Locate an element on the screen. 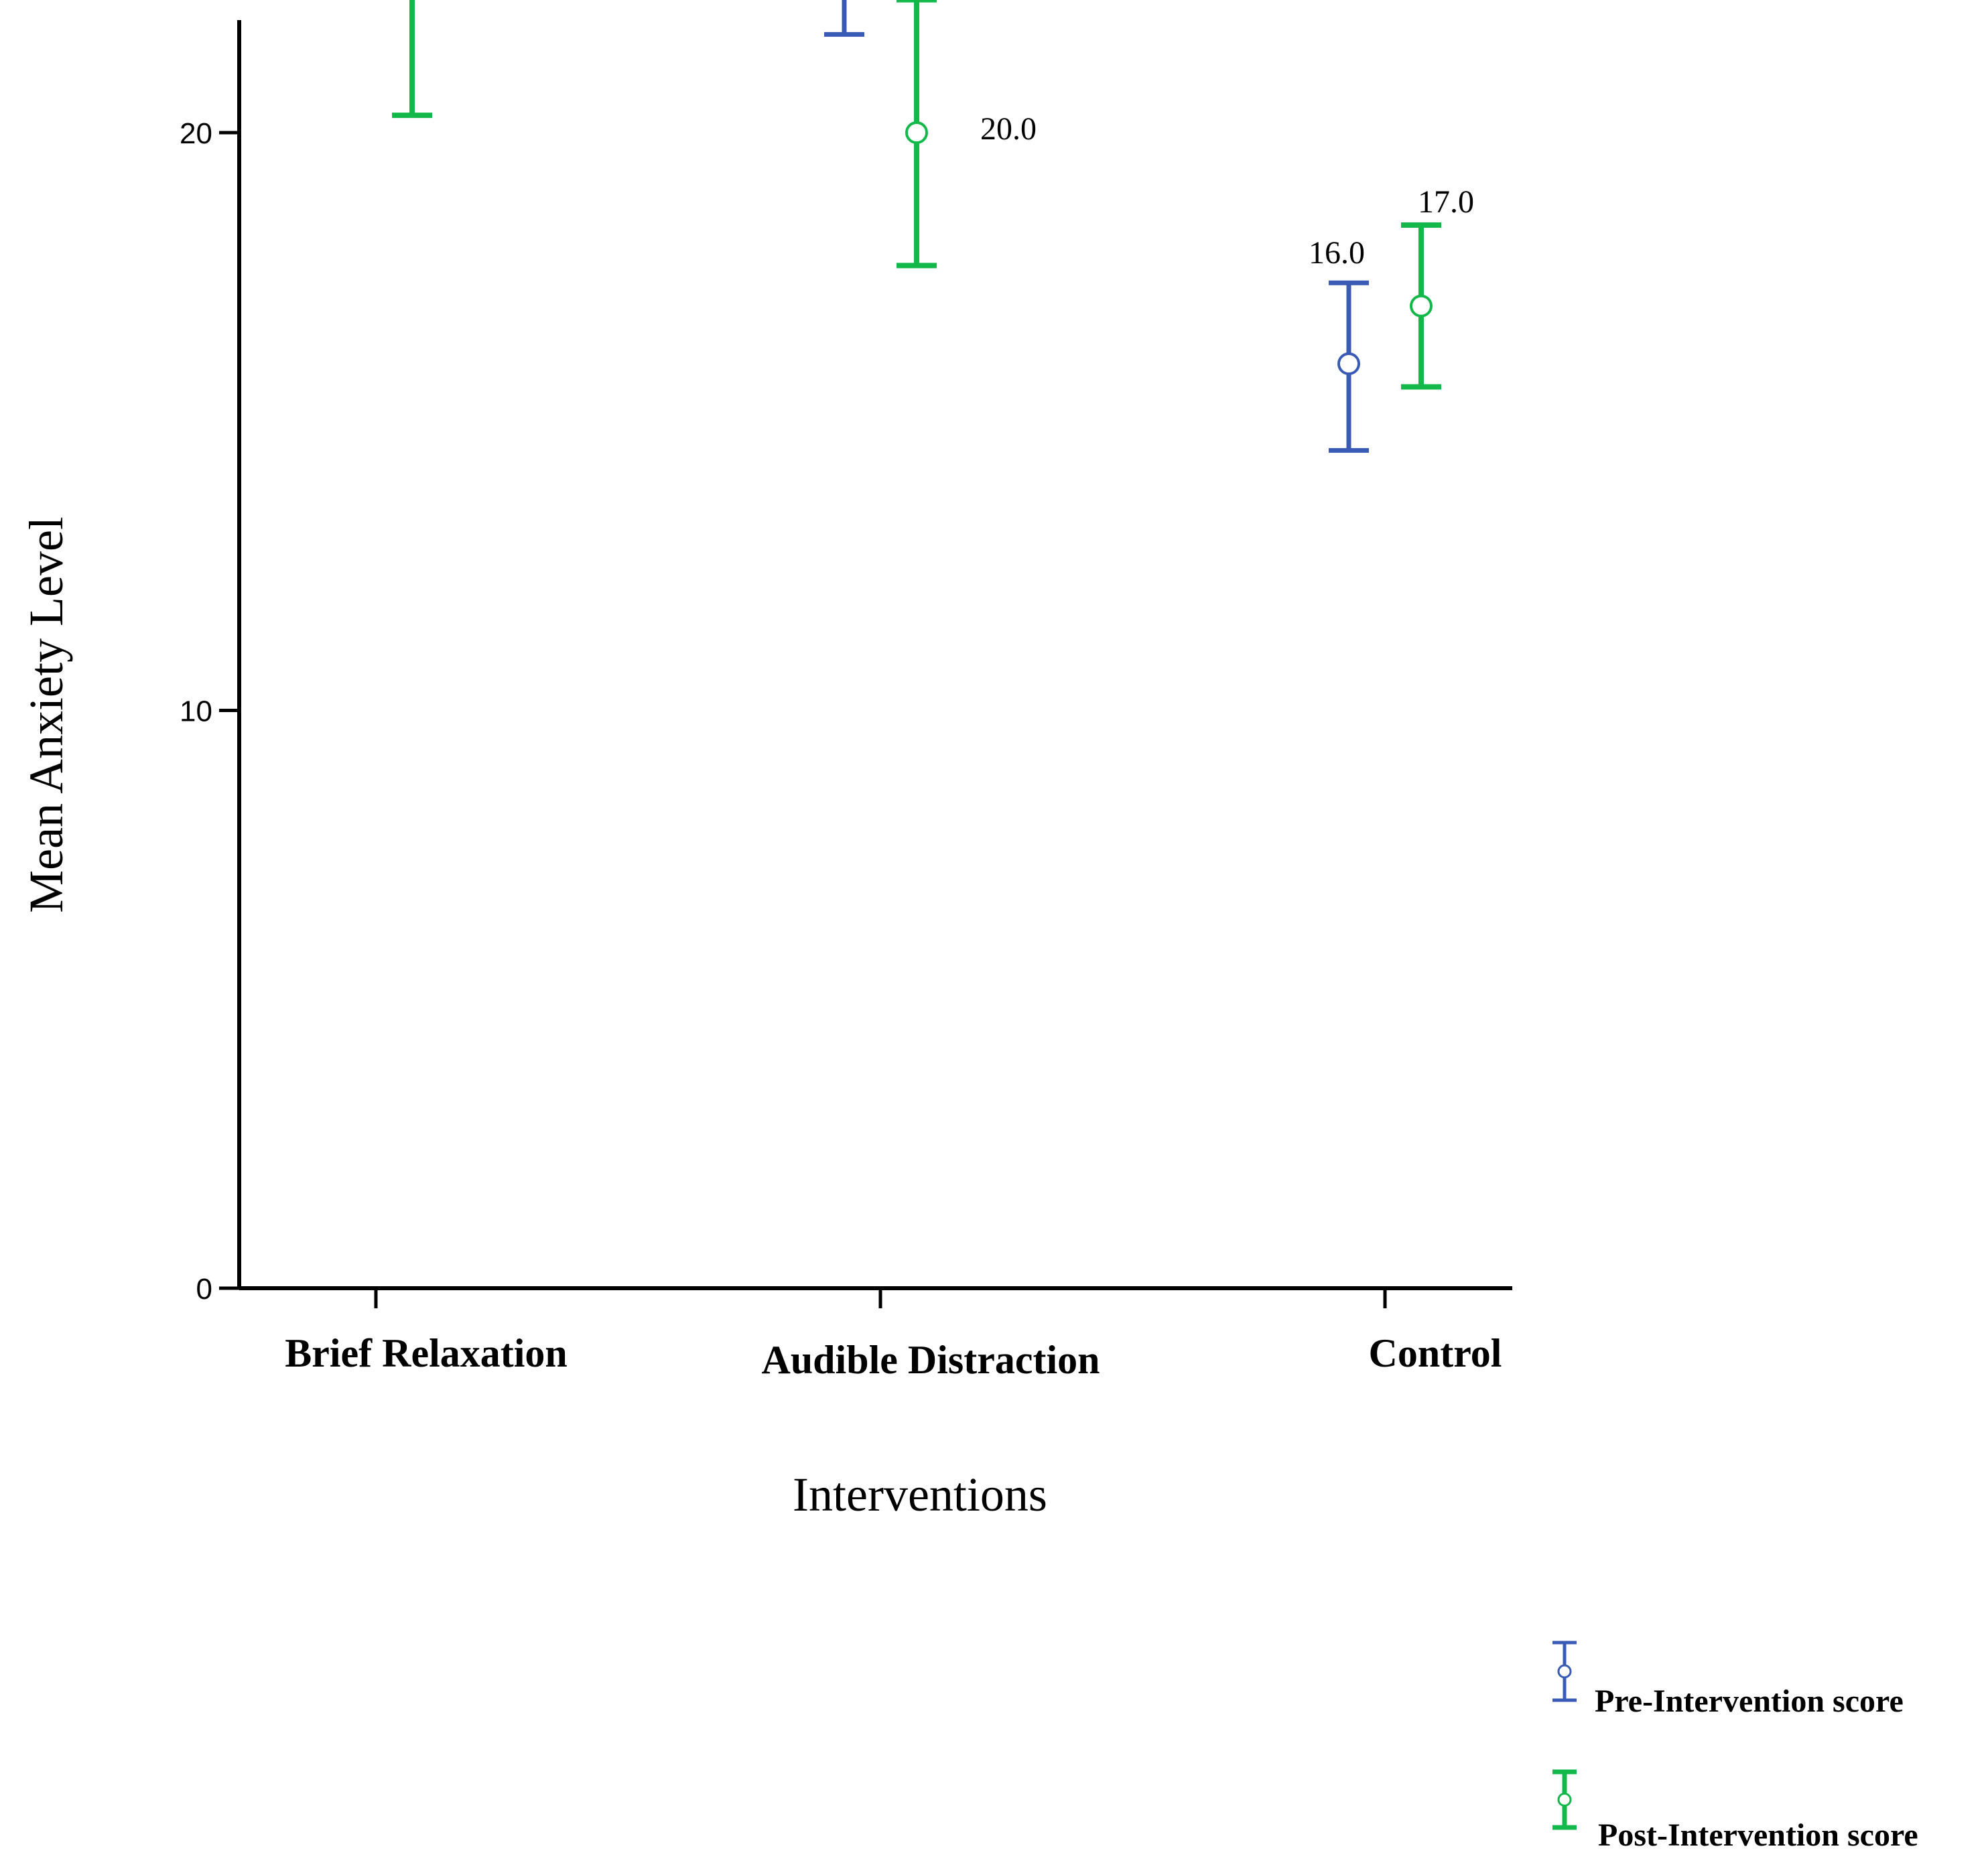  series-0: 28.724.916.0 is located at coordinates (1096, 226).